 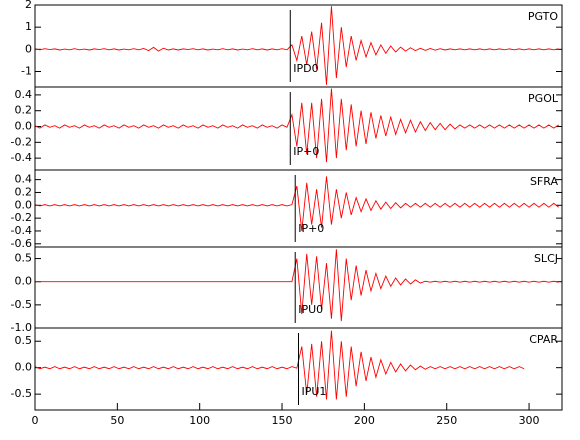 I want to click on y-tick-label: -1, so click(x=26, y=70).